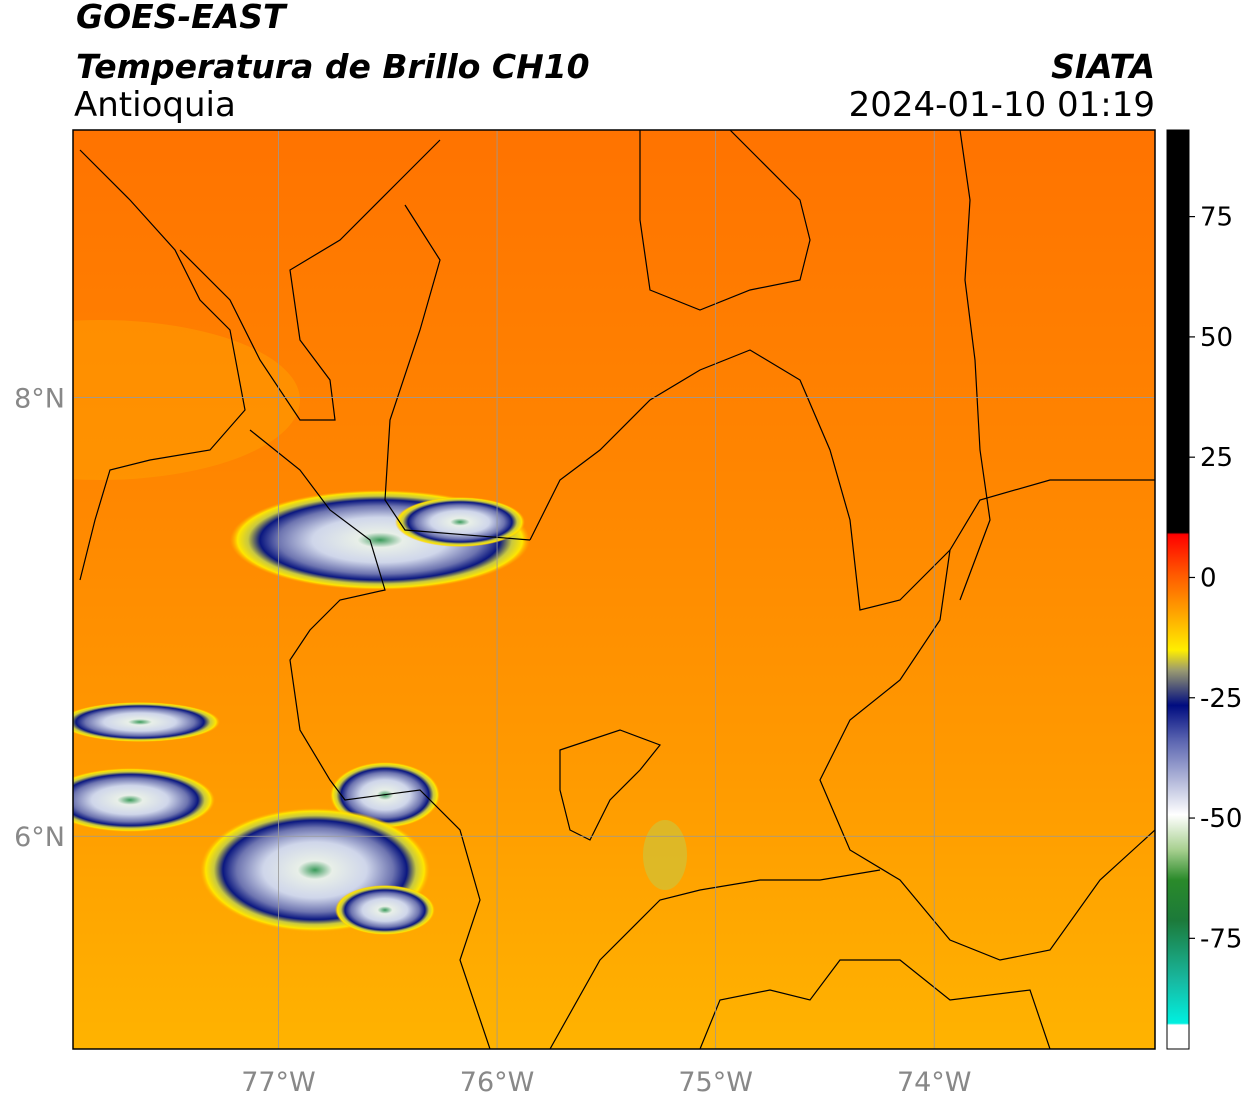 The width and height of the screenshot is (1252, 1099). Describe the element at coordinates (278, 1082) in the screenshot. I see `x-tick-label: 77°W` at that location.